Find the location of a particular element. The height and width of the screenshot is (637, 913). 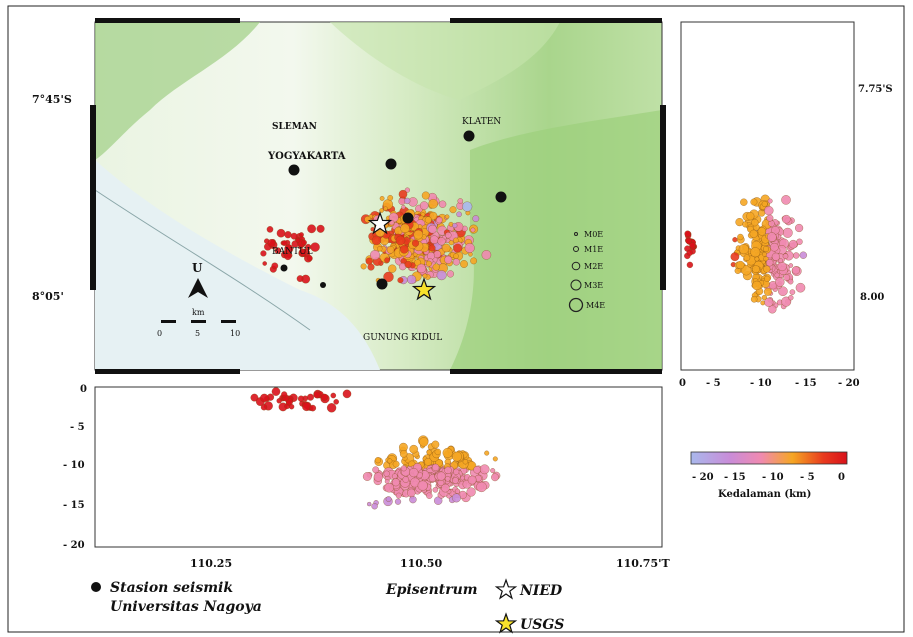

colorbar-tick: - 20 is located at coordinates (703, 477).